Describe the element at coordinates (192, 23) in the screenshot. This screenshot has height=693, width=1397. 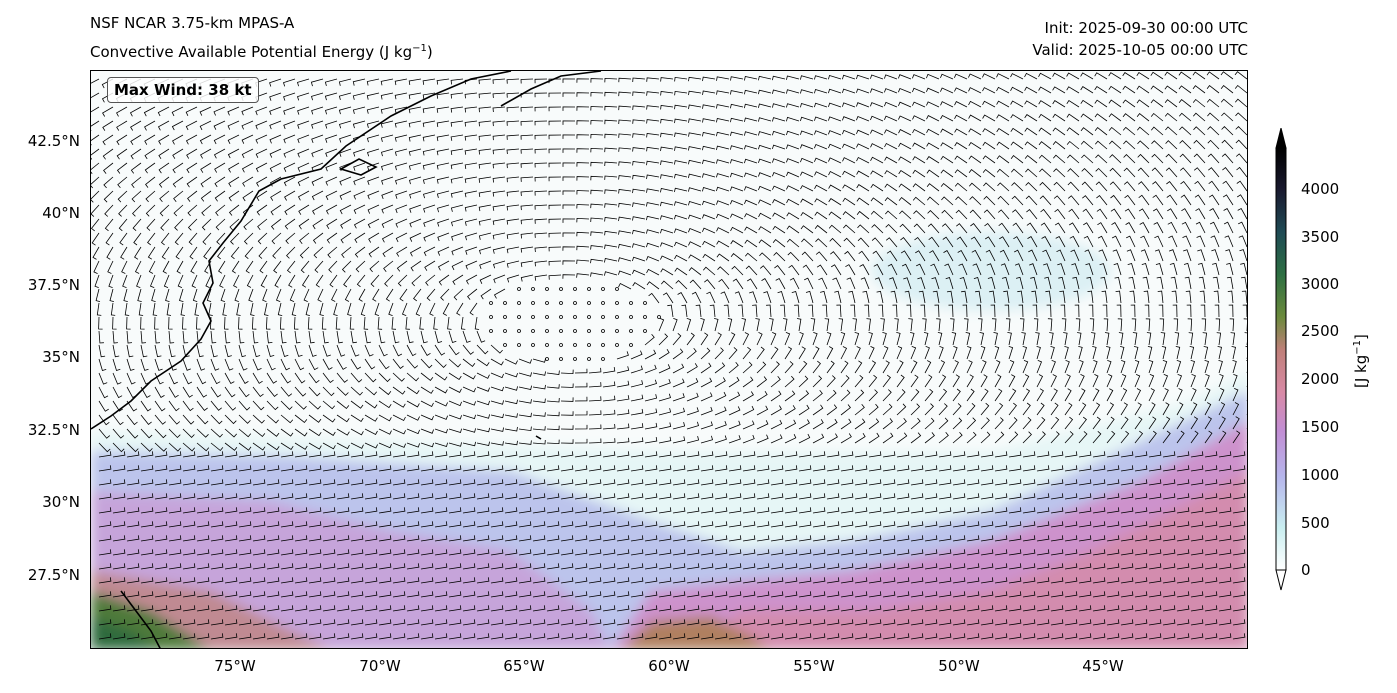
I see `model-title: NSF NCAR 3.75-km MPAS-A` at that location.